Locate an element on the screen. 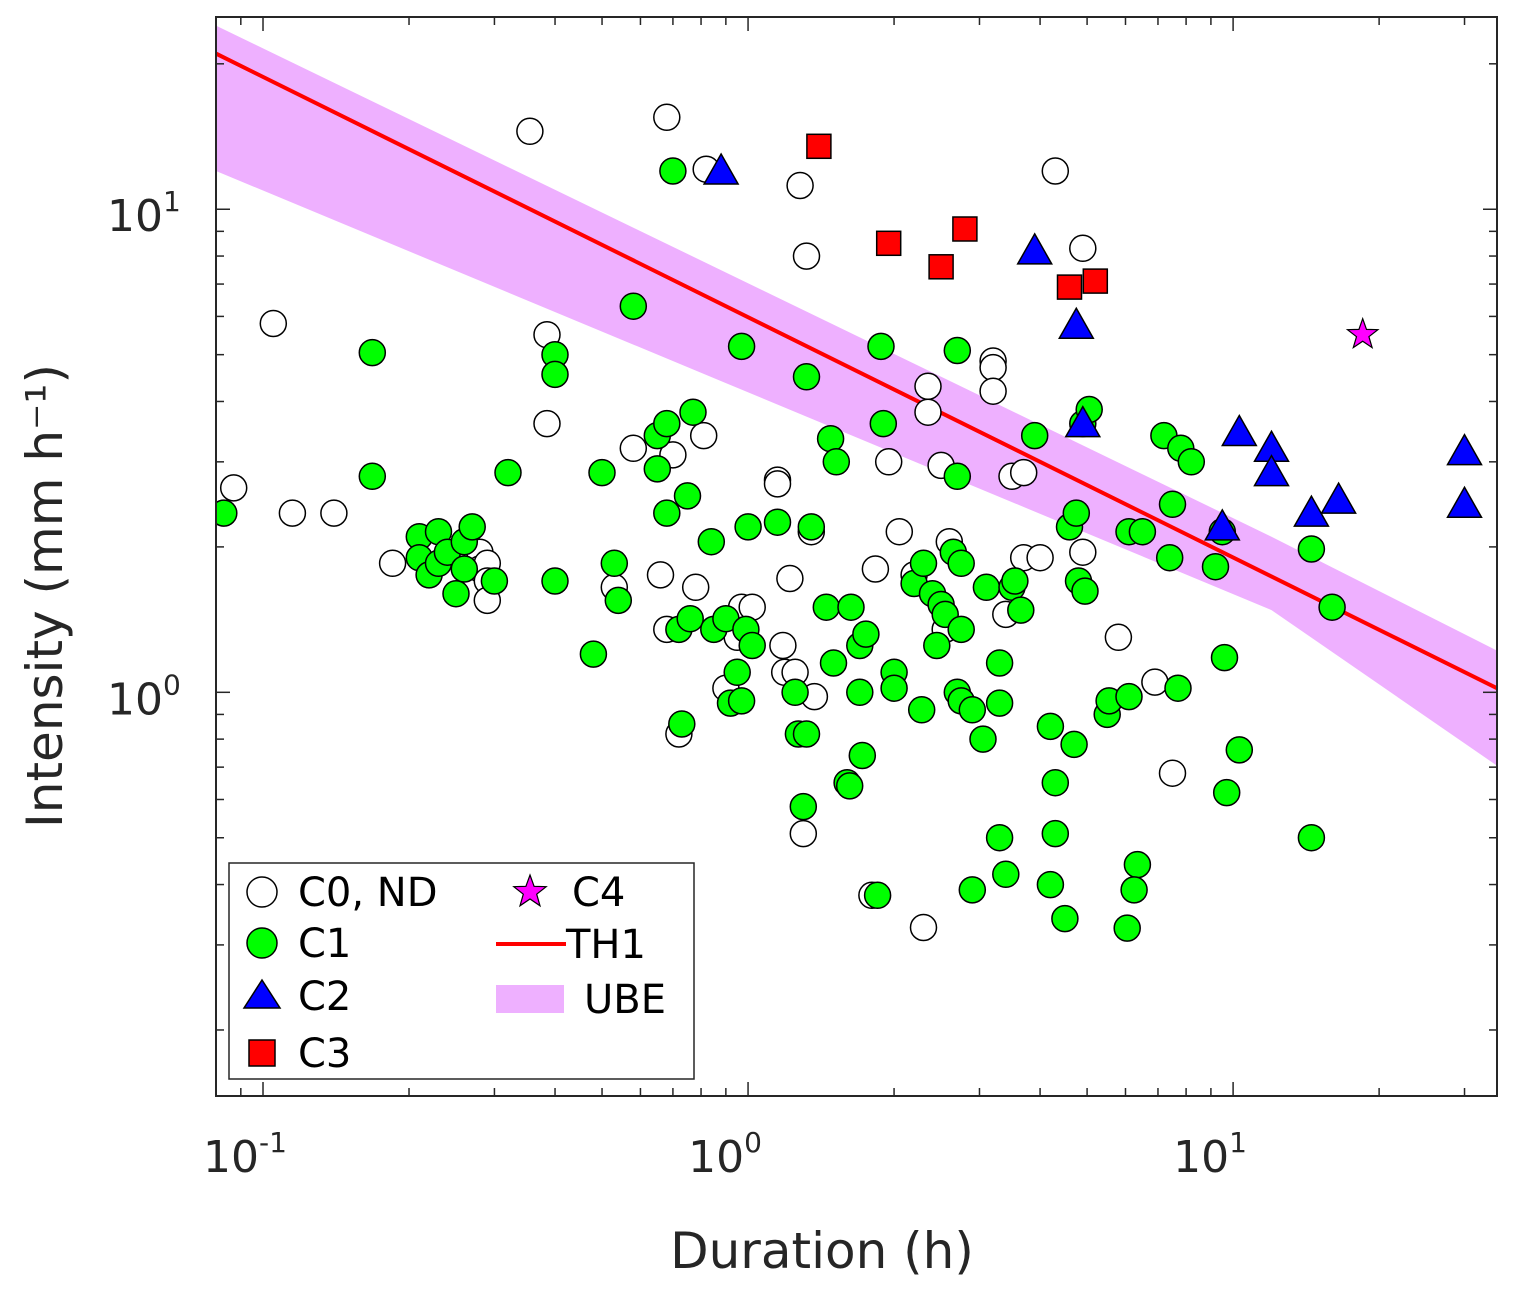  legend-label-c1: C1 is located at coordinates (324, 944).